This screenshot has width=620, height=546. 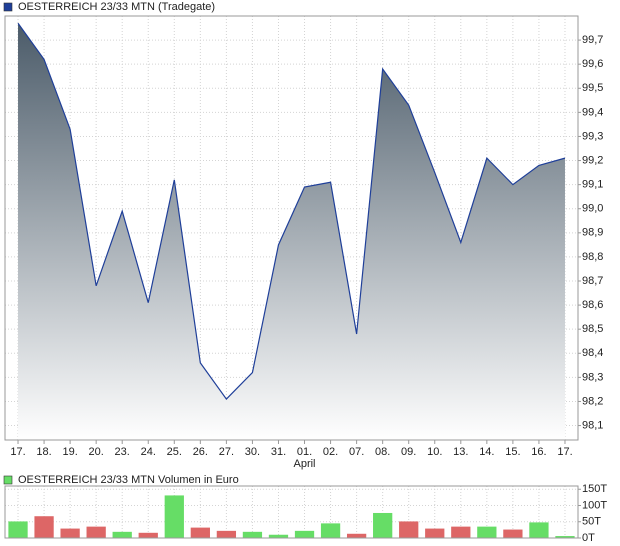 What do you see at coordinates (305, 464) in the screenshot?
I see `x-sub-label: April` at bounding box center [305, 464].